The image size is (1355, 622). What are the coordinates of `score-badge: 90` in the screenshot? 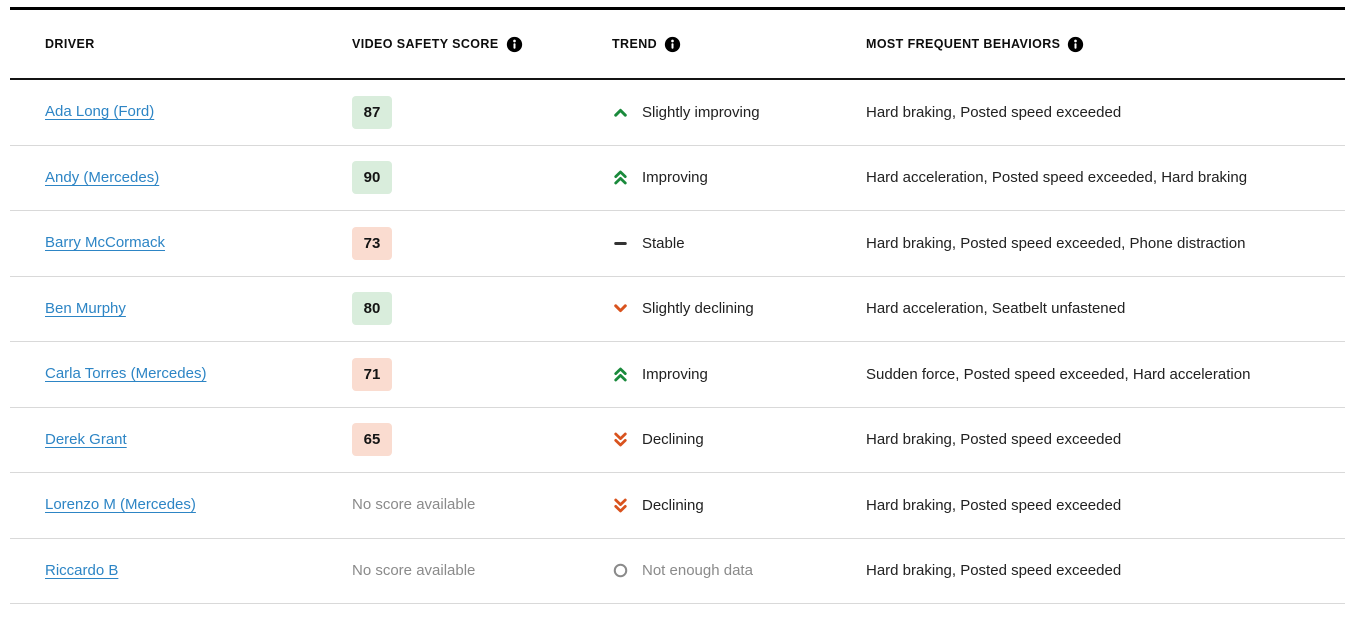 It's located at (372, 178).